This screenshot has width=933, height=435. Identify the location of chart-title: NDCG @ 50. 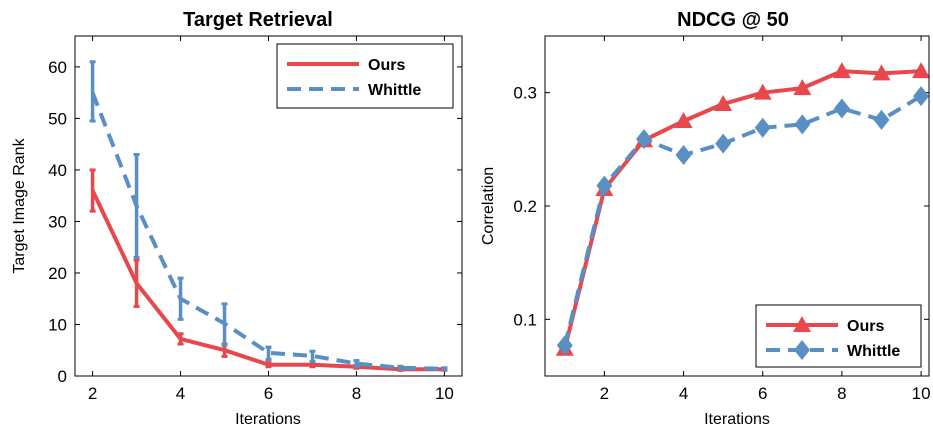
(733, 20).